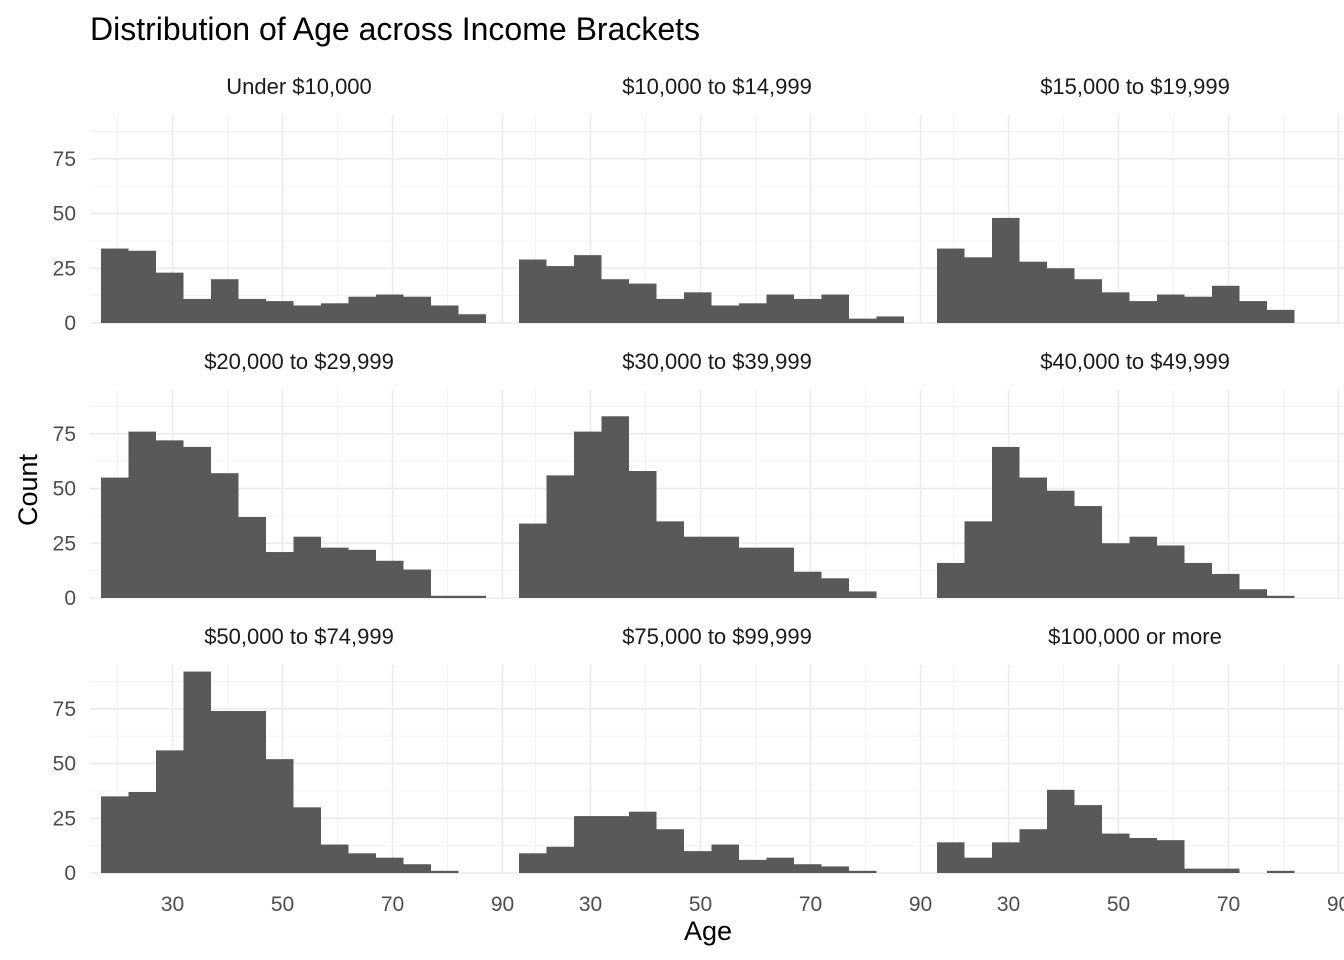 Image resolution: width=1344 pixels, height=960 pixels. What do you see at coordinates (1135, 86) in the screenshot?
I see `facet-label: $15,000 to $19,999` at bounding box center [1135, 86].